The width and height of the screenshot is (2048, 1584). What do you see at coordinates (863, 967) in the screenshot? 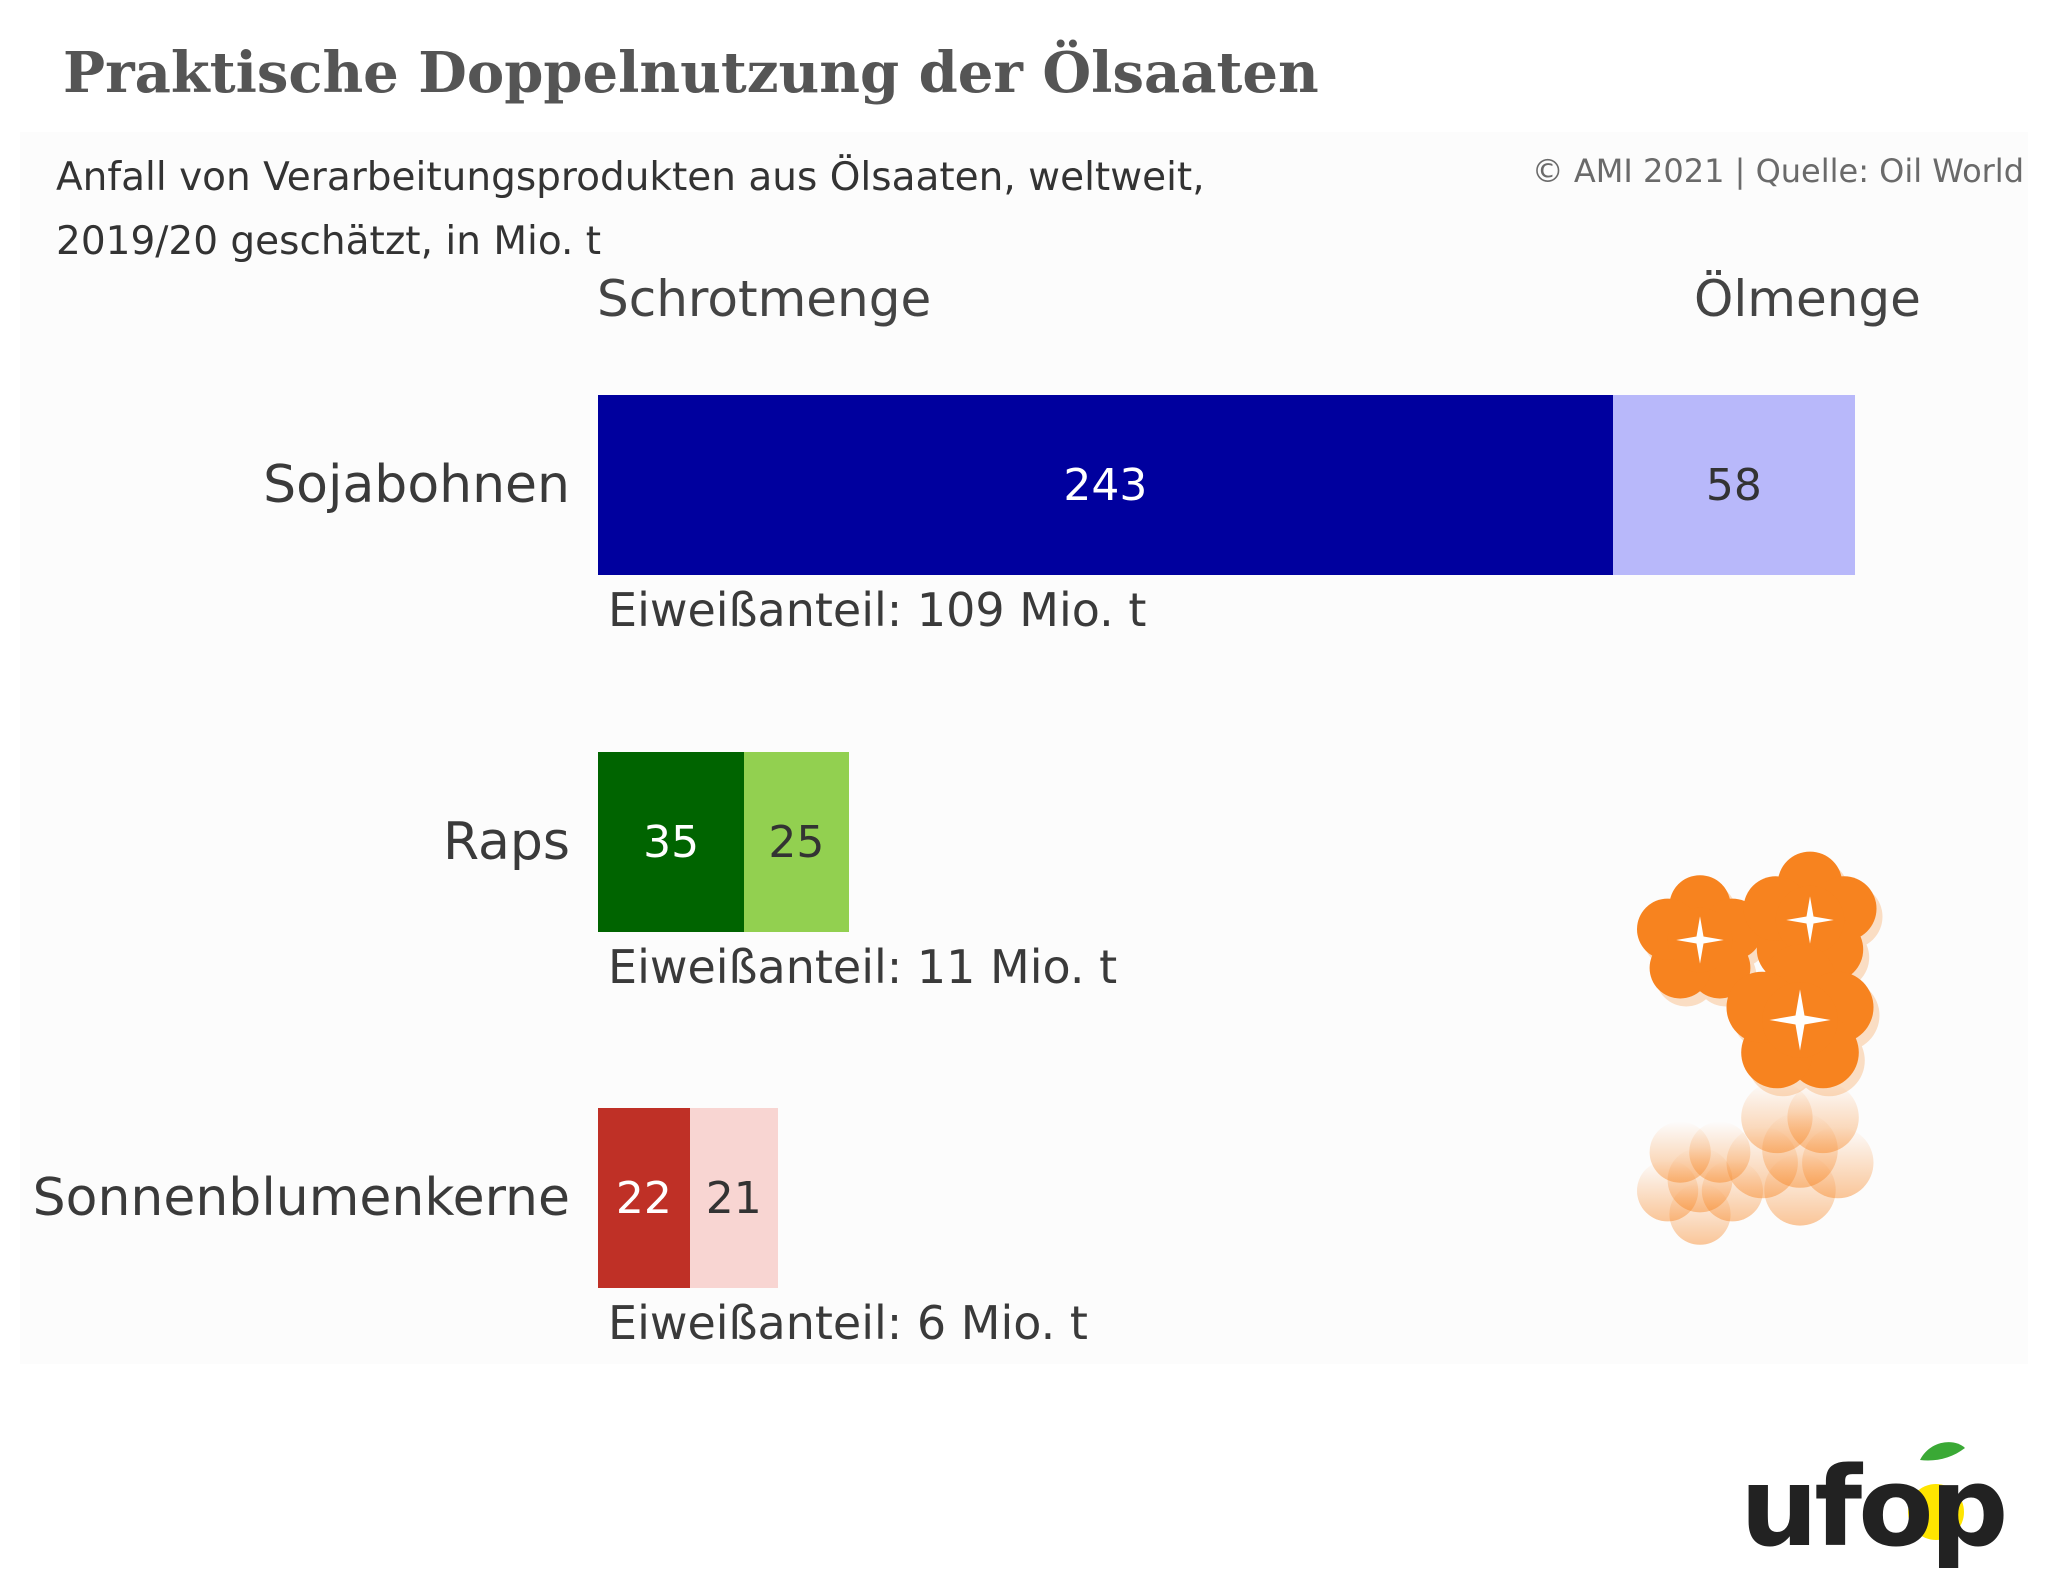
I see `protein-annotation: Eiweißanteil: 11 Mio. t` at bounding box center [863, 967].